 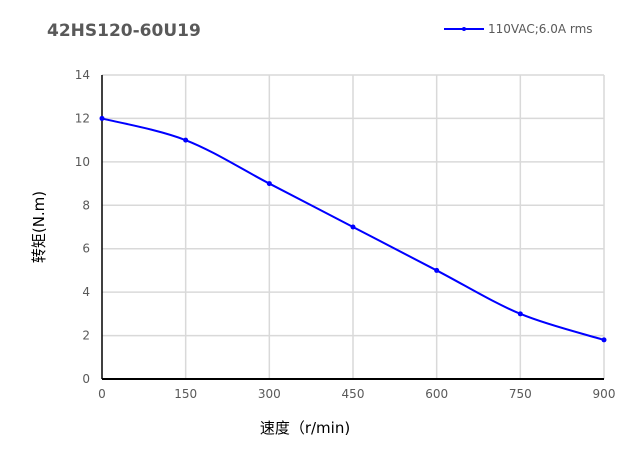 What do you see at coordinates (185, 394) in the screenshot?
I see `x-tick-label: 150` at bounding box center [185, 394].